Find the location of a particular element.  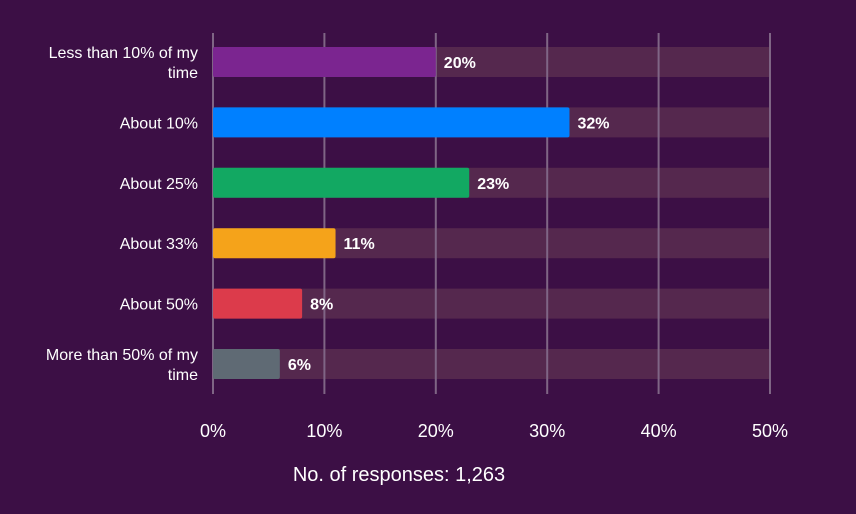

x-tick-label: 20% is located at coordinates (436, 431).